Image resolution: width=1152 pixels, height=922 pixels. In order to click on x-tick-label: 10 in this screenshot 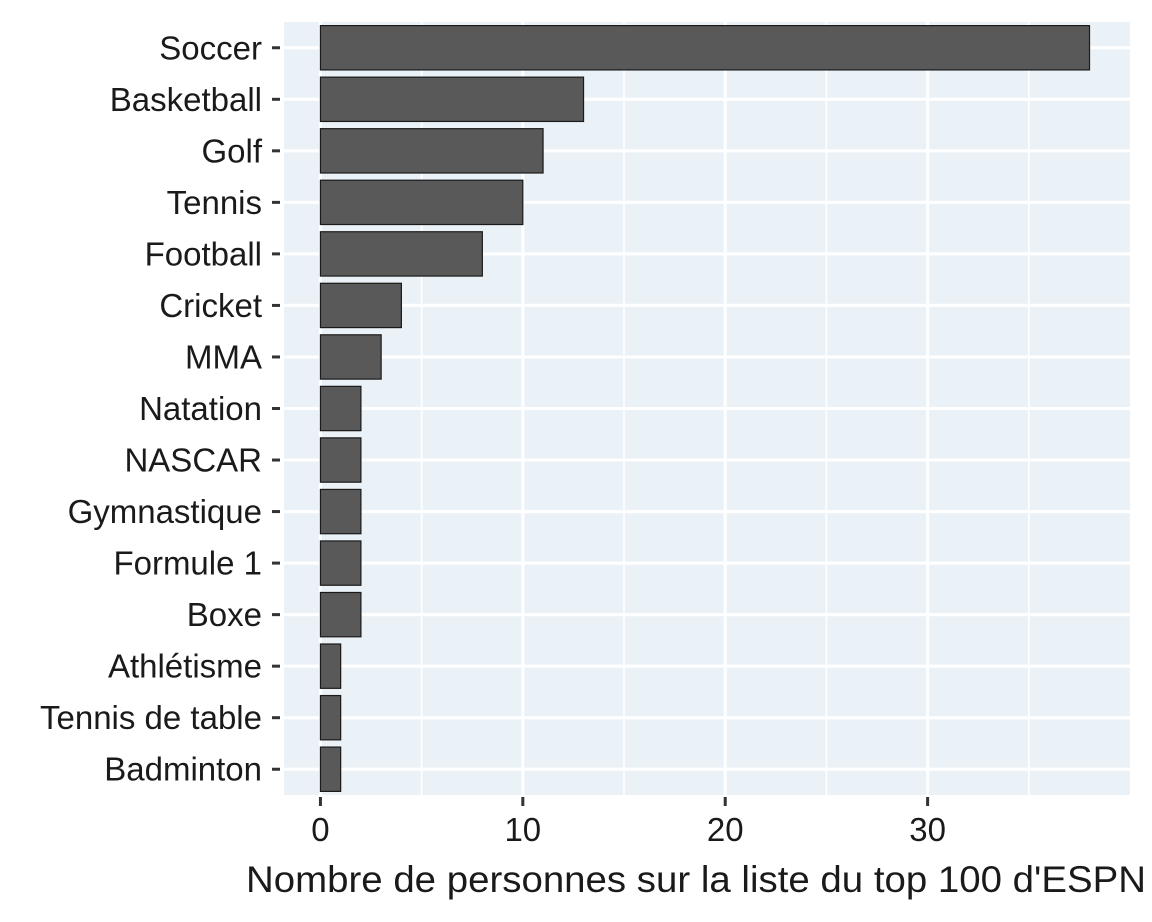, I will do `click(522, 829)`.